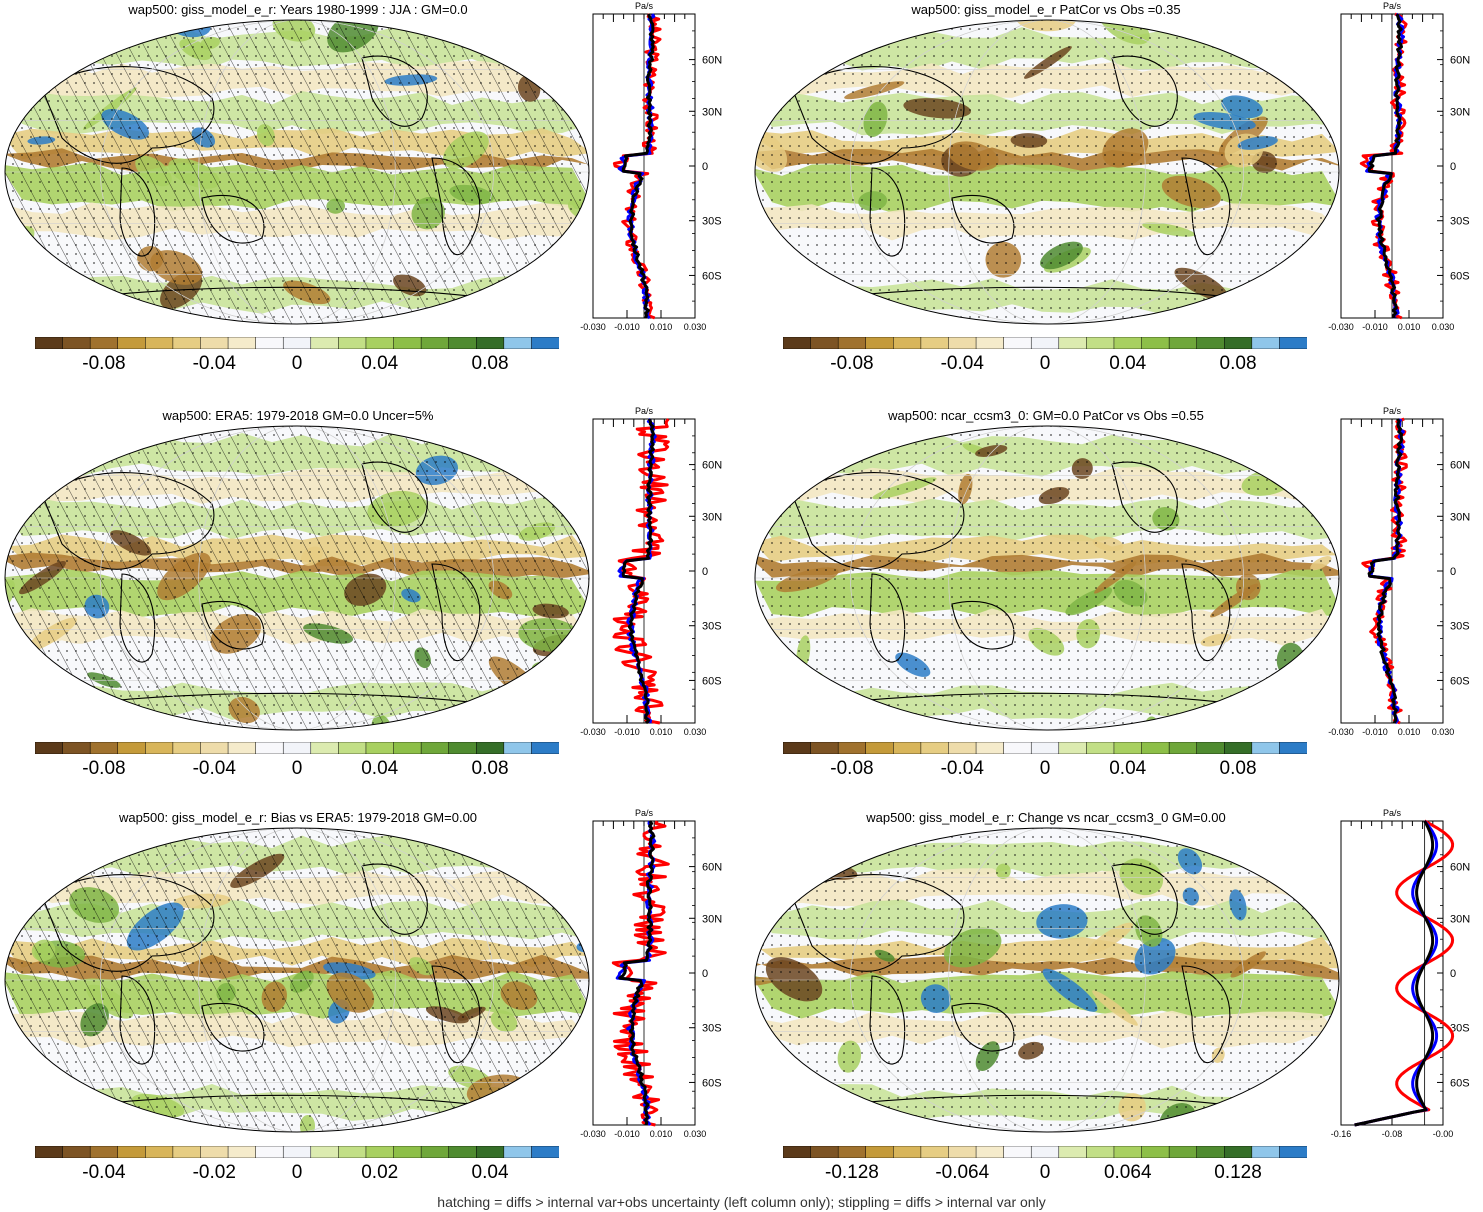 The height and width of the screenshot is (1212, 1483). Describe the element at coordinates (1341, 1134) in the screenshot. I see `profile-x-tick-label: -0.16` at that location.